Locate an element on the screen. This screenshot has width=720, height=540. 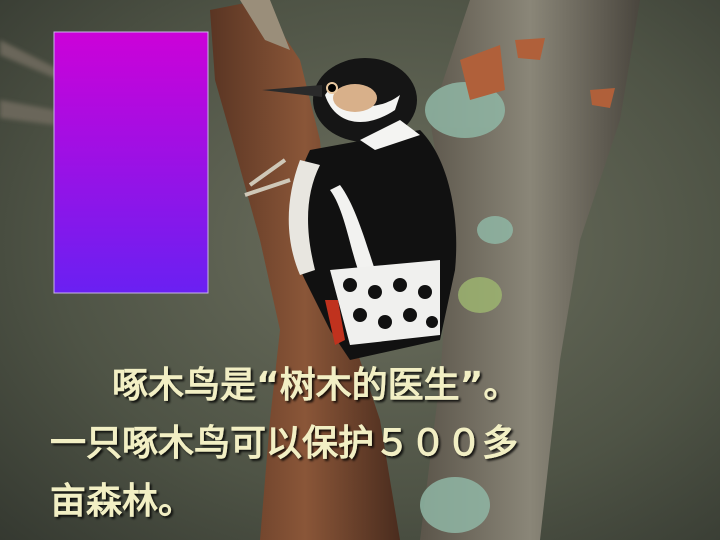
caption-line: 啄木鸟是“树木的医生”。 is located at coordinates (315, 385).